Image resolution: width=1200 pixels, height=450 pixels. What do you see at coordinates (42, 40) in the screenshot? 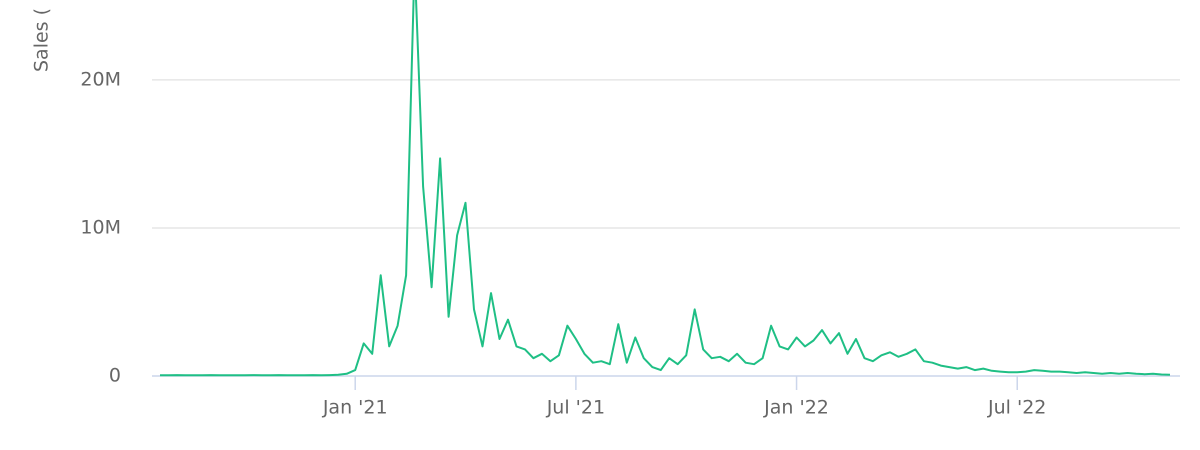
I see `y-axis-title: Sales (` at bounding box center [42, 40].